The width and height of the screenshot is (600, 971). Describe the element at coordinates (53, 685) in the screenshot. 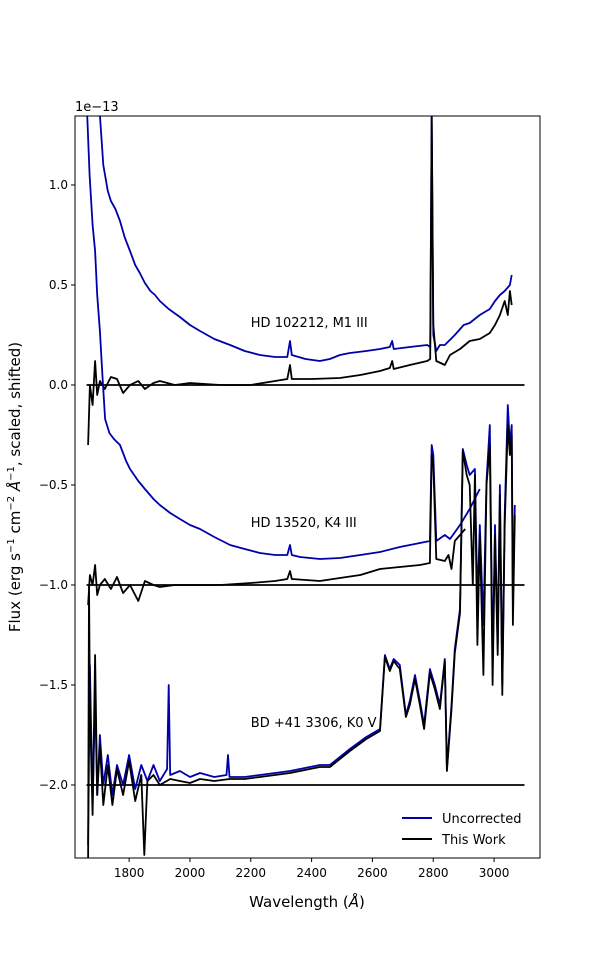

I see `y-tick-label: −1.5` at that location.